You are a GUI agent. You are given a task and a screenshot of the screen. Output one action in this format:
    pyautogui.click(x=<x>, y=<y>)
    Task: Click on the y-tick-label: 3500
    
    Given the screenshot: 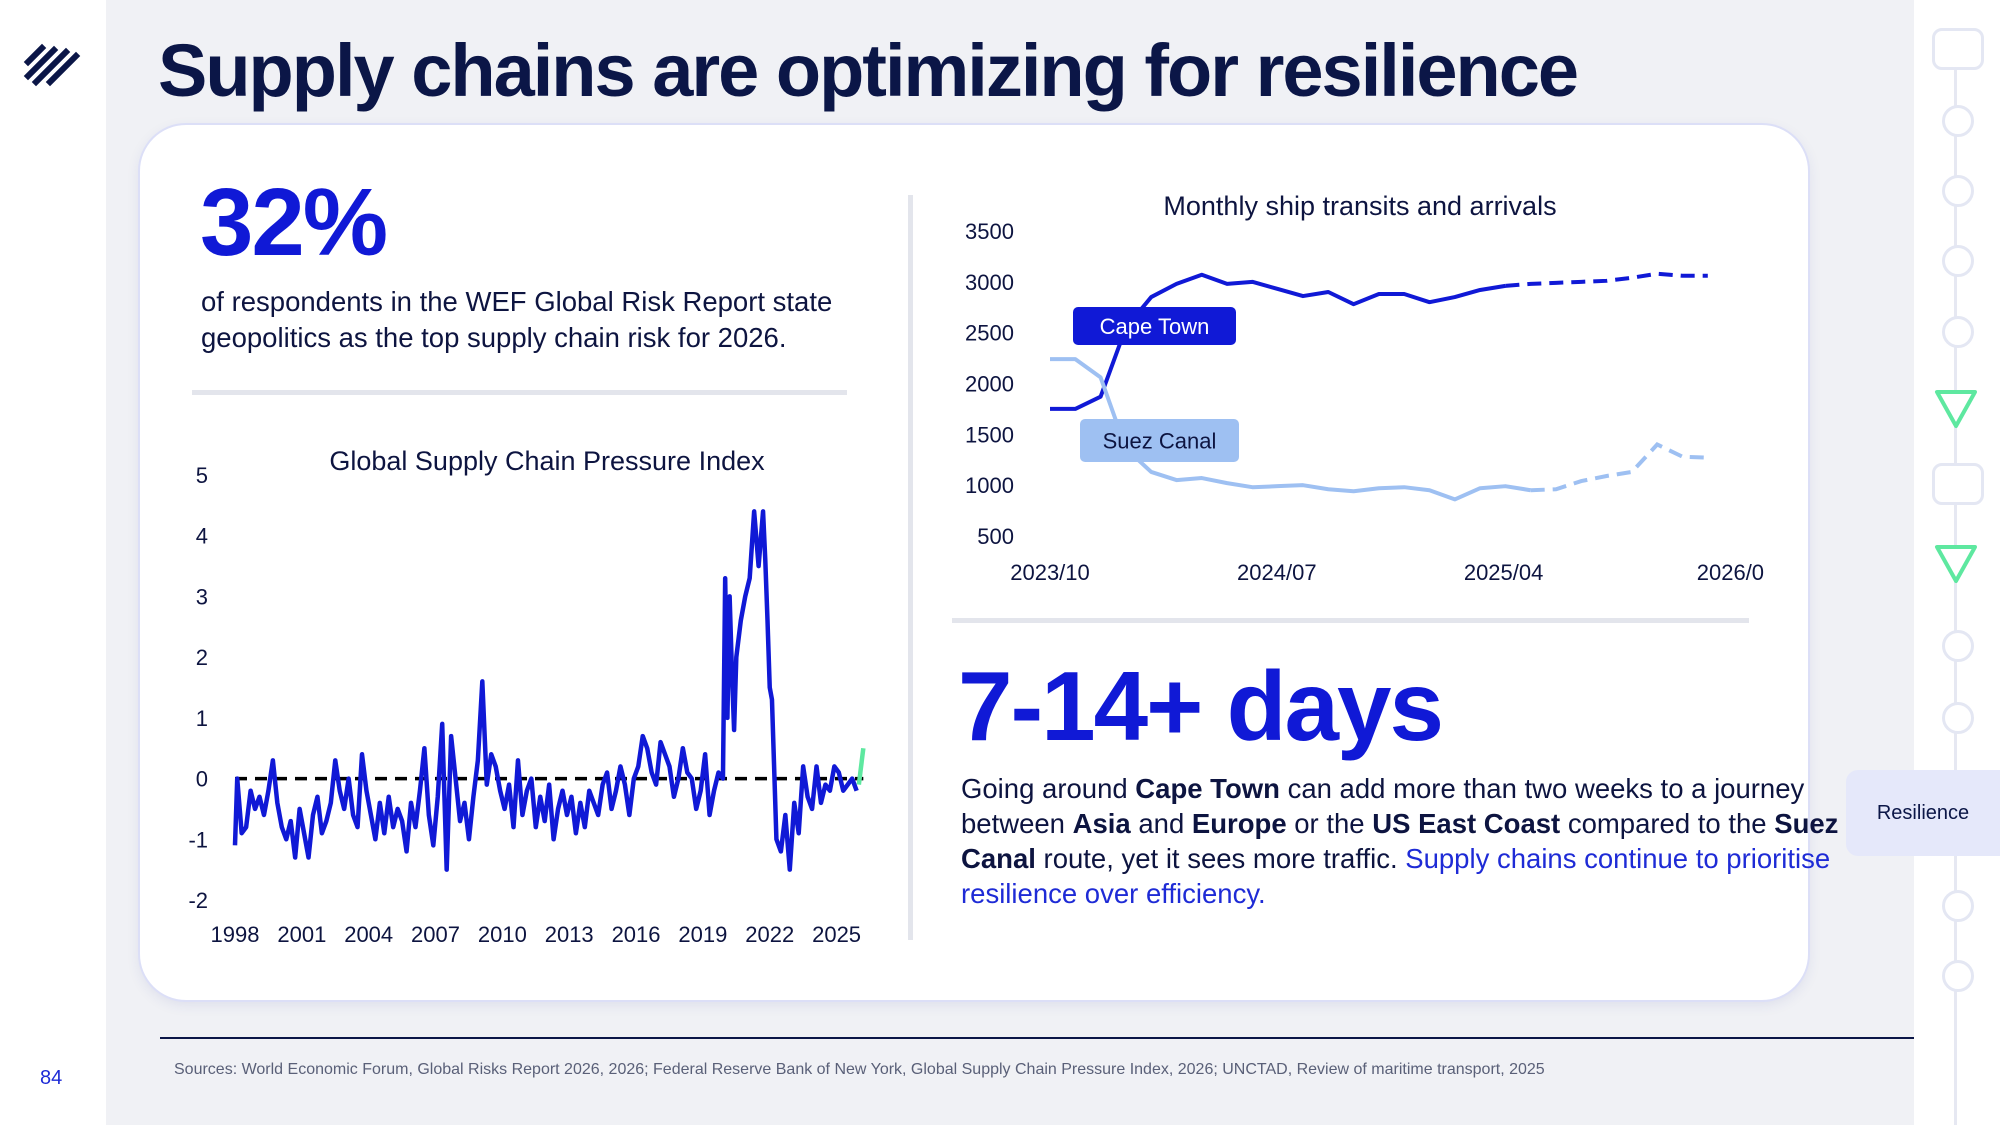 What is the action you would take?
    pyautogui.click(x=989, y=231)
    